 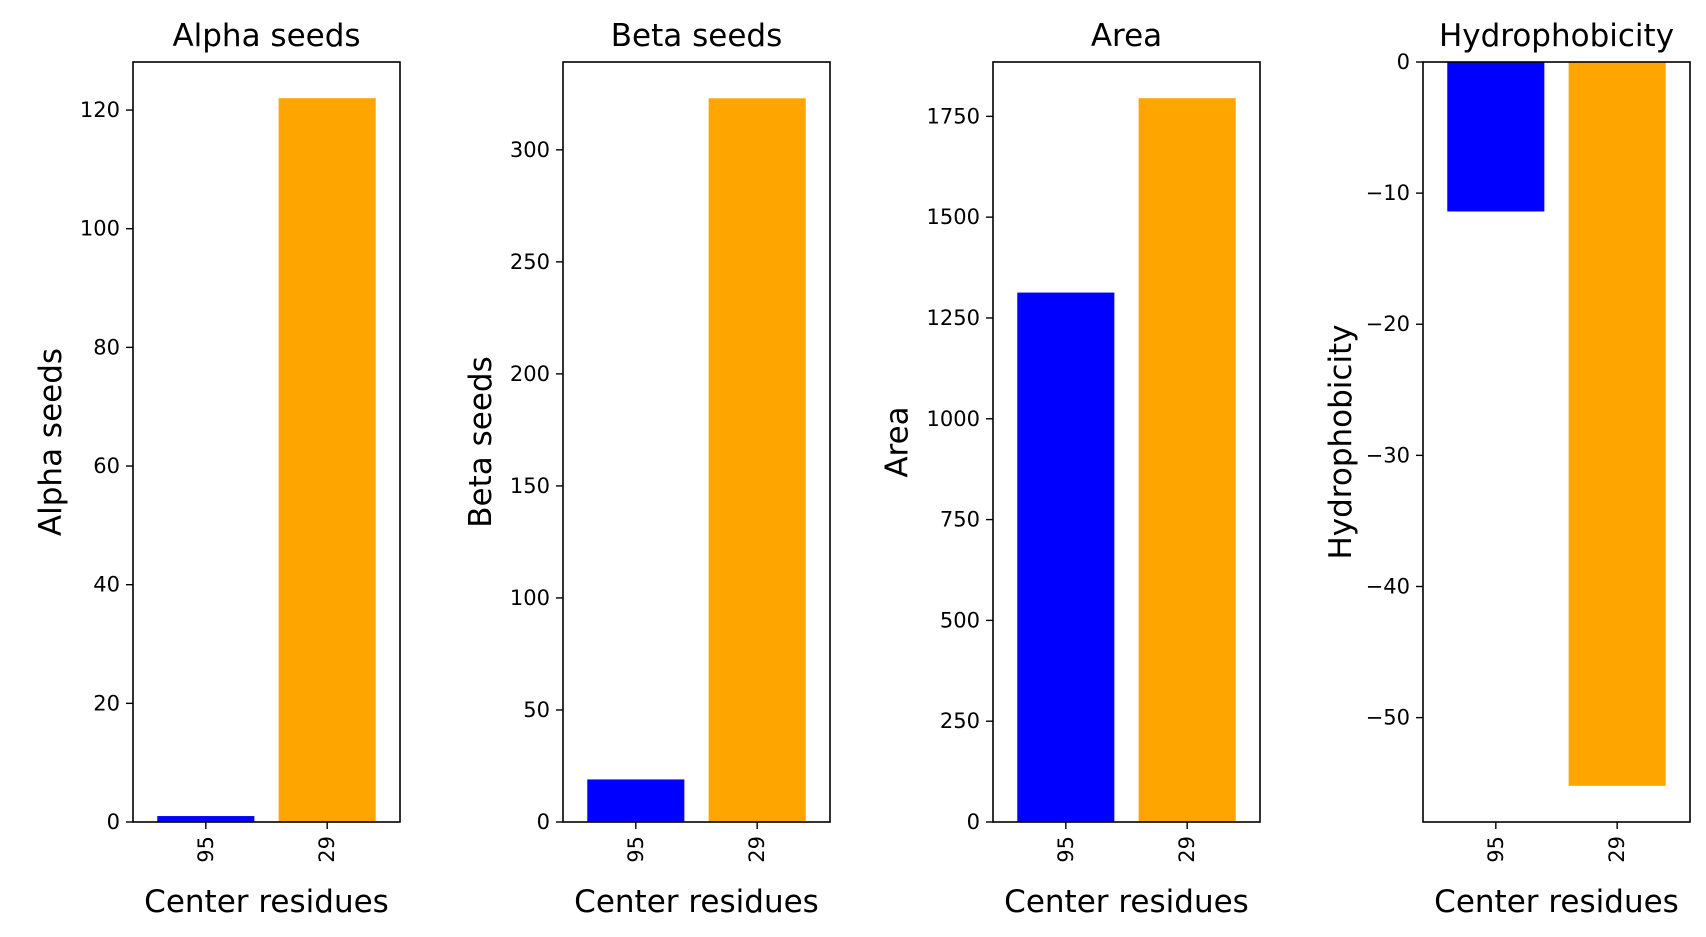 I want to click on y-tick-label: 1000, so click(x=953, y=419).